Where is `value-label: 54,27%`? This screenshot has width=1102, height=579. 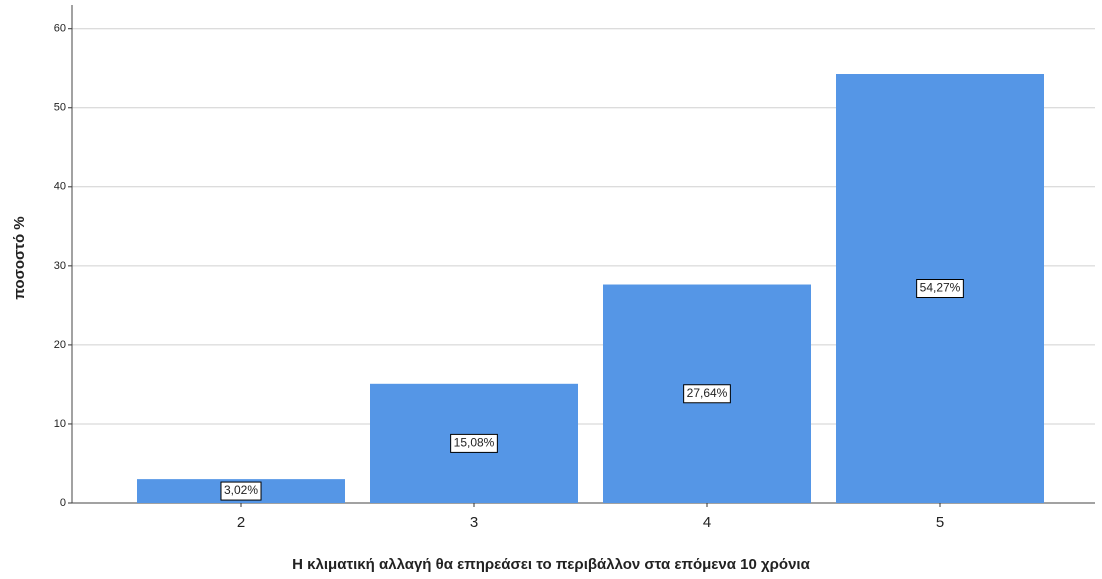 value-label: 54,27% is located at coordinates (940, 288).